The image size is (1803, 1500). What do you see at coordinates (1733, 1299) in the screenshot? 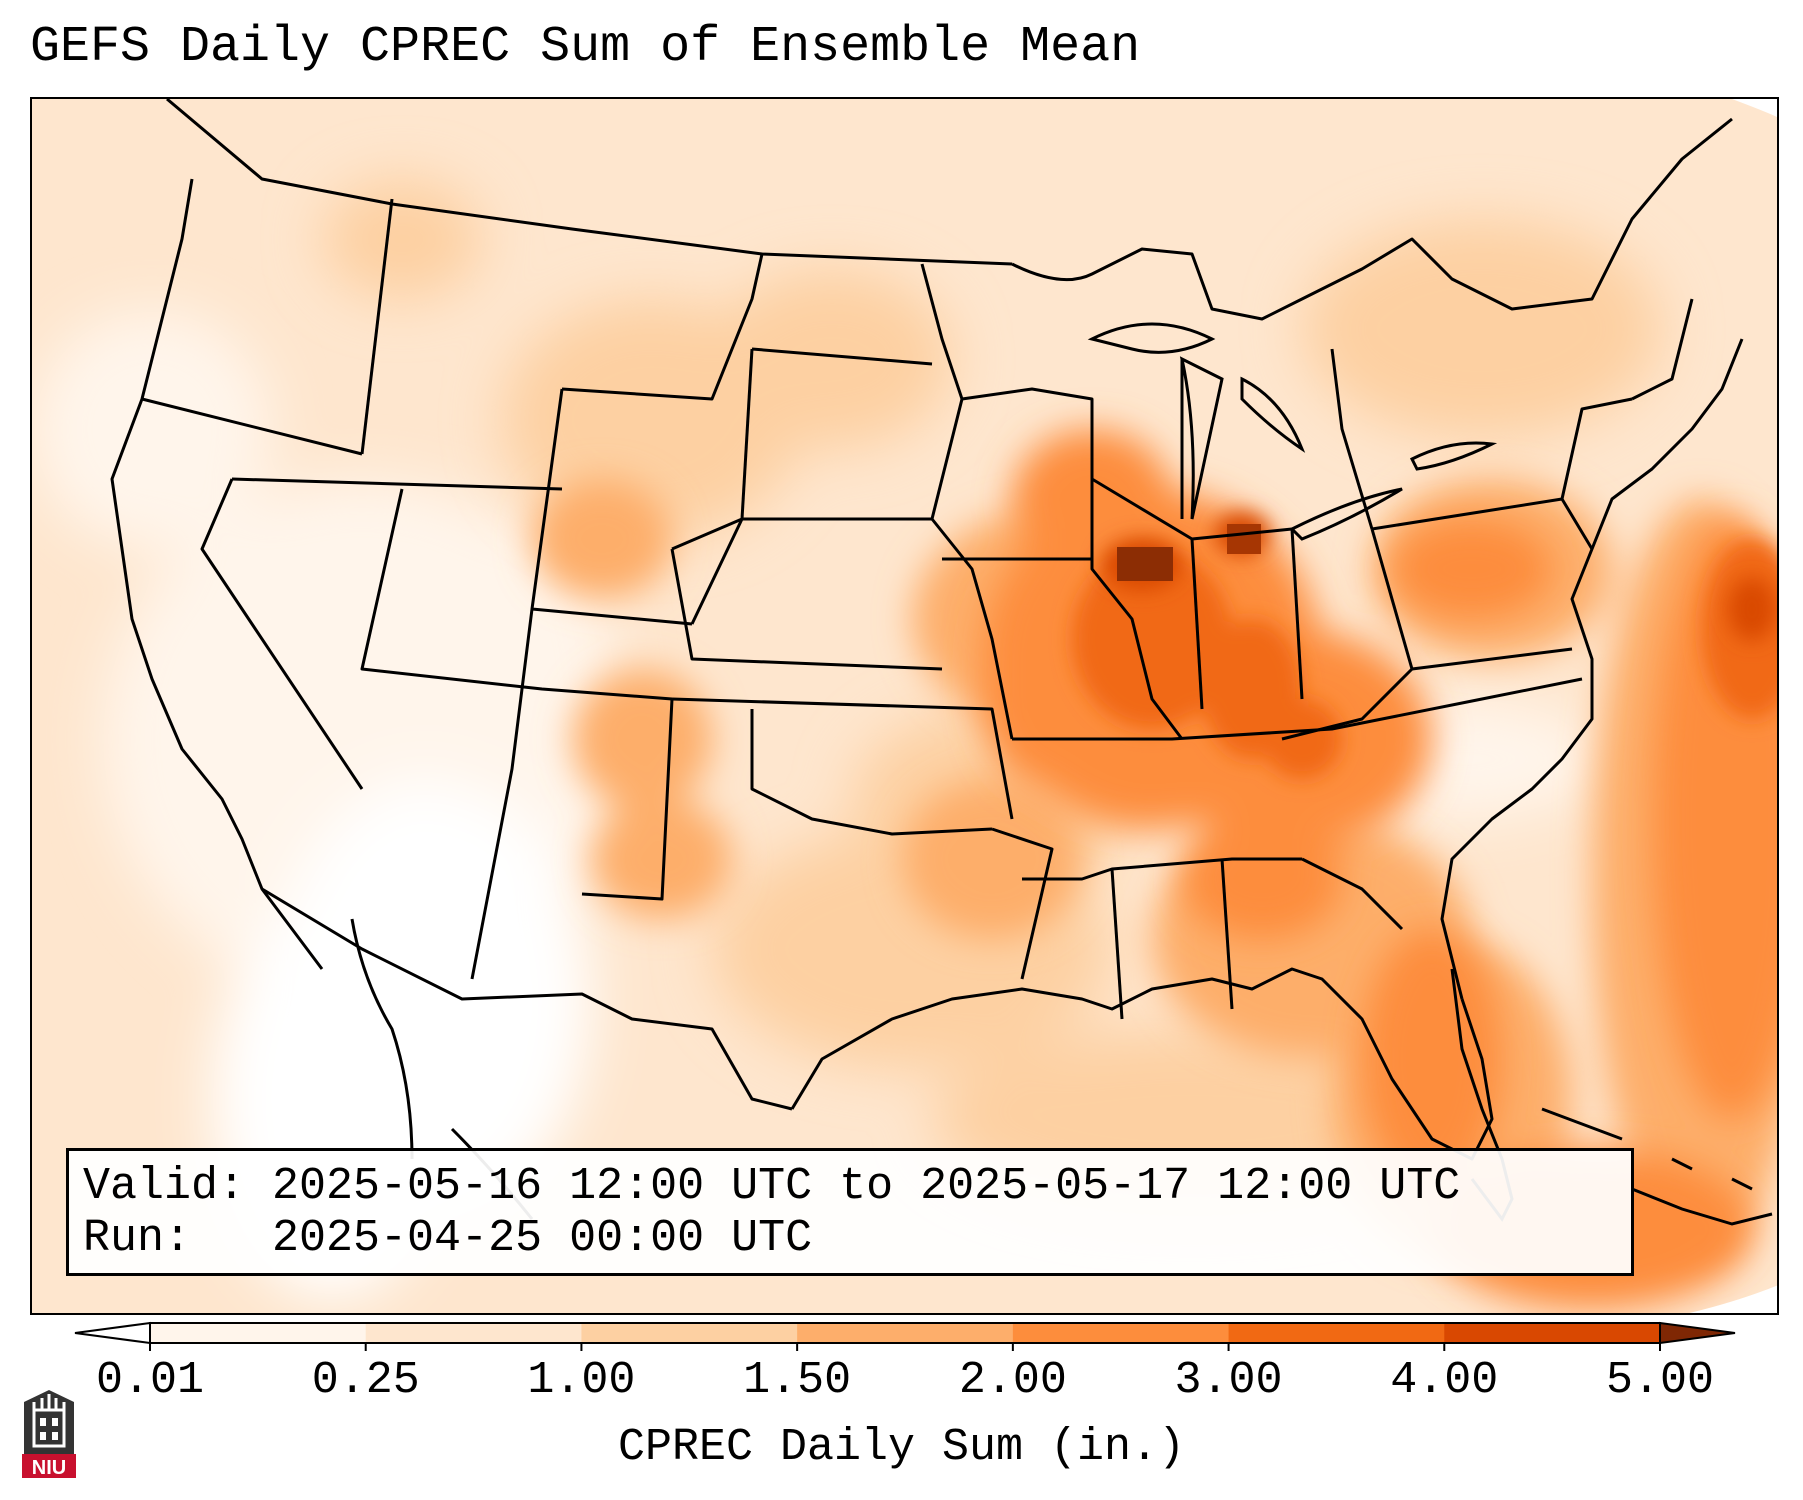
I see `projection-edge-bottom-right` at bounding box center [1733, 1299].